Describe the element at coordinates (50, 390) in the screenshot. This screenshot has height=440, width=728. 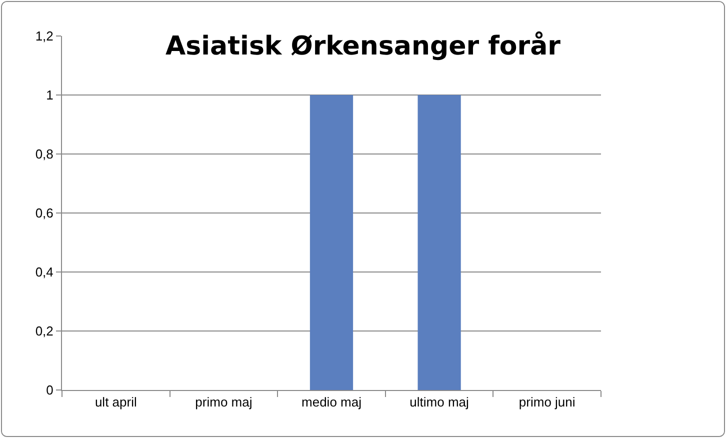
I see `y-tick-label: 0` at that location.